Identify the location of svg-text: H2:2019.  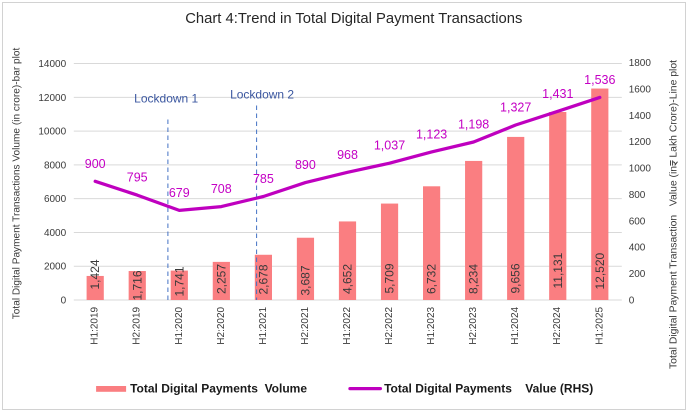
(137, 325).